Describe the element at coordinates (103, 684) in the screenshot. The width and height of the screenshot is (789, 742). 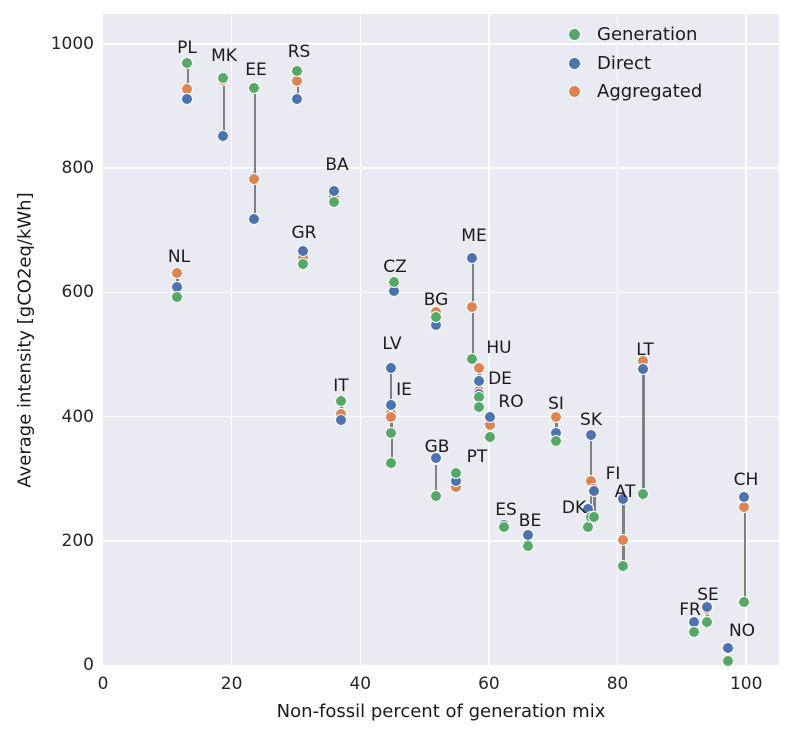
I see `x-tick-label: 0` at that location.